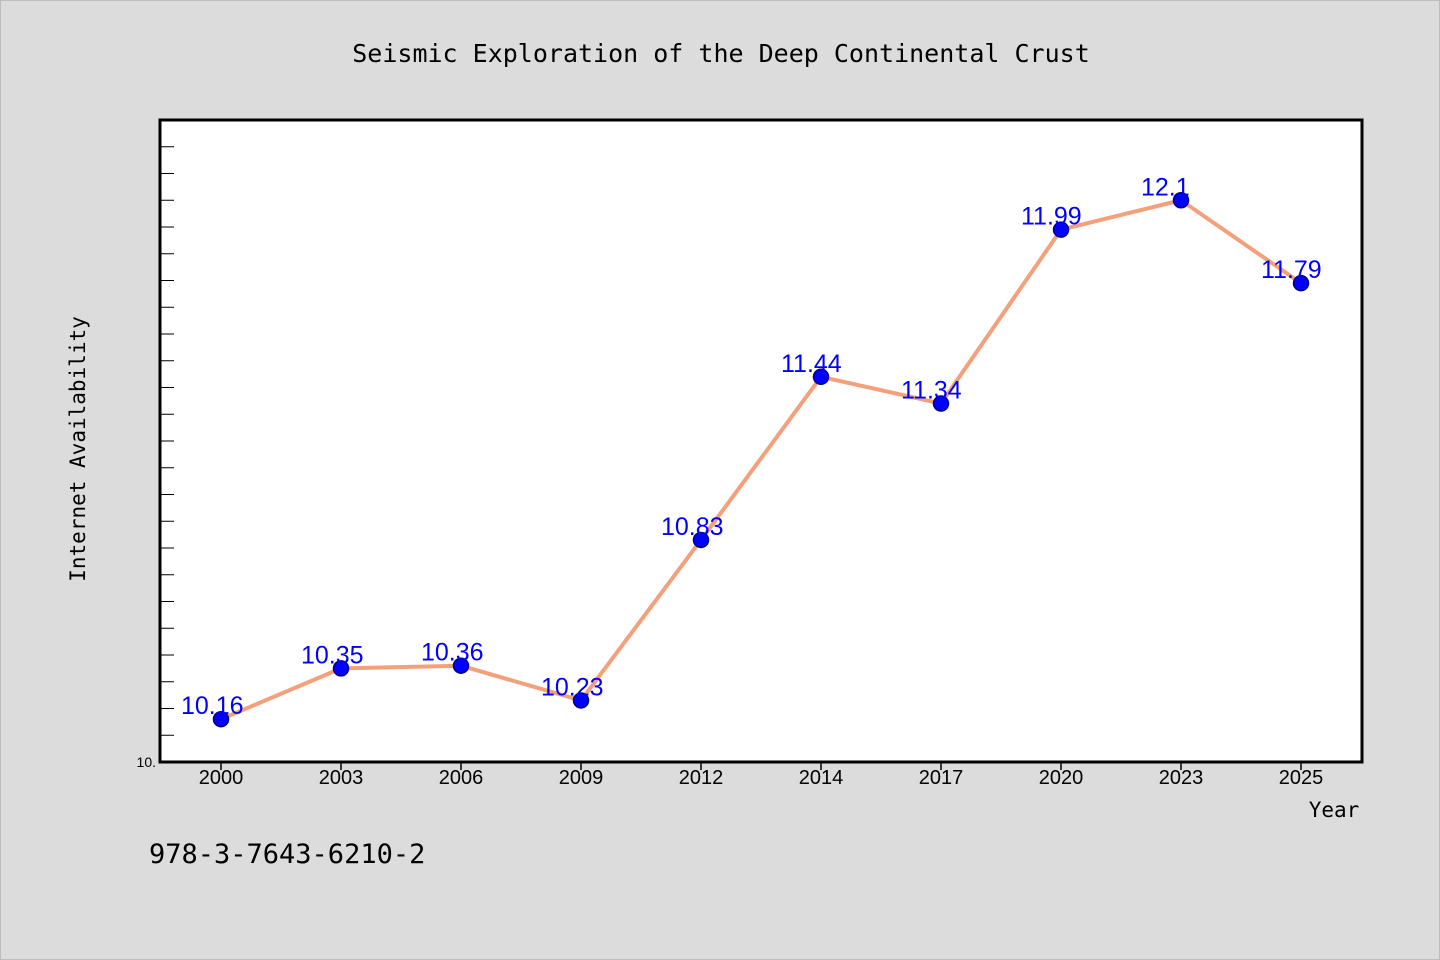 This screenshot has width=1440, height=960. Describe the element at coordinates (821, 778) in the screenshot. I see `x-tick-label: 2014` at that location.